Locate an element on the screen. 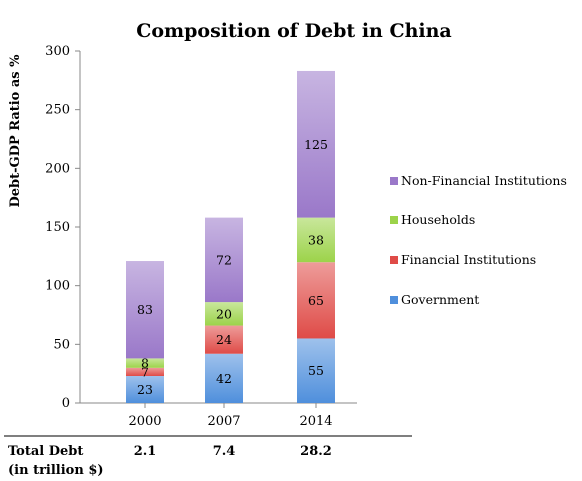 The width and height of the screenshot is (582, 481). data-label: 8 is located at coordinates (145, 363).